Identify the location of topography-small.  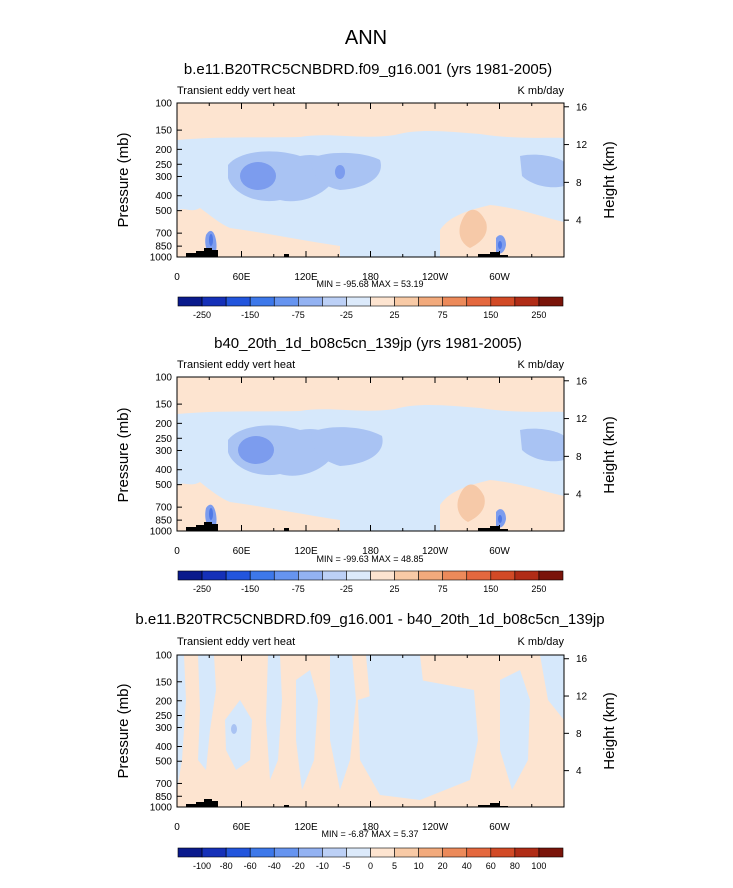
(286, 255).